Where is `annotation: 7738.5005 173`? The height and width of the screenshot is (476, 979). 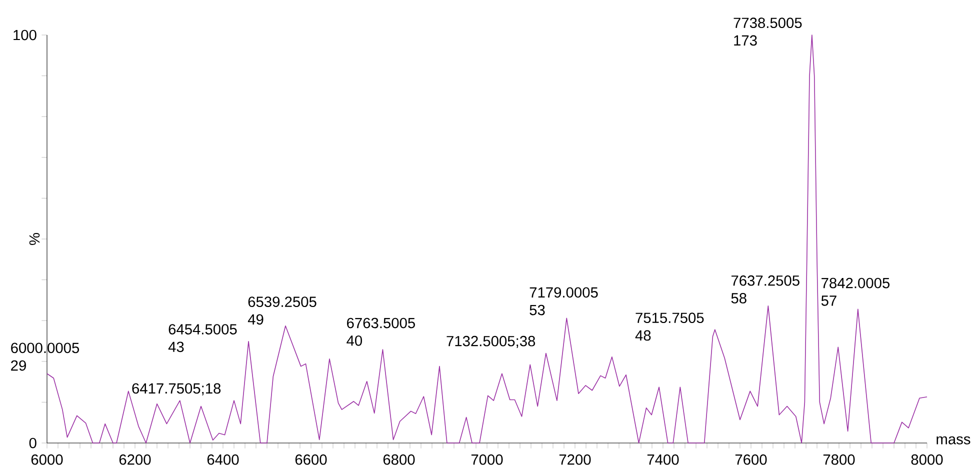 annotation: 7738.5005 173 is located at coordinates (768, 32).